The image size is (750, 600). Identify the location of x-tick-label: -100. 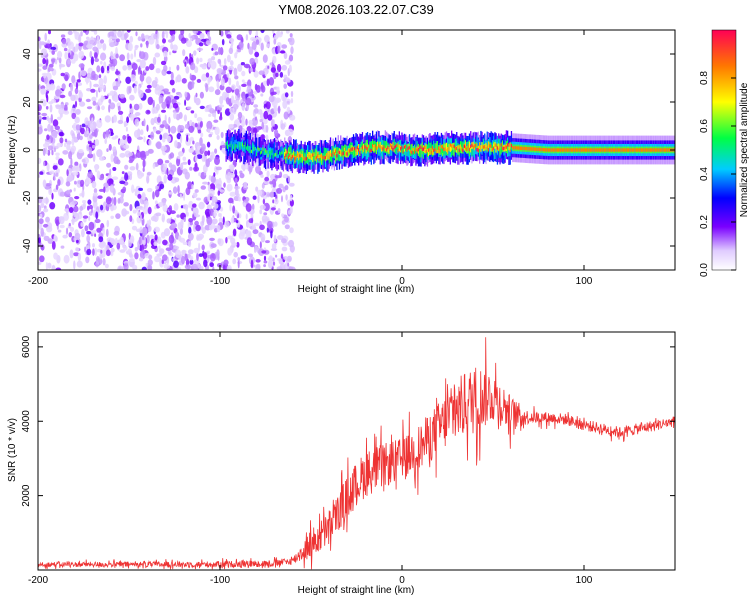
(220, 580).